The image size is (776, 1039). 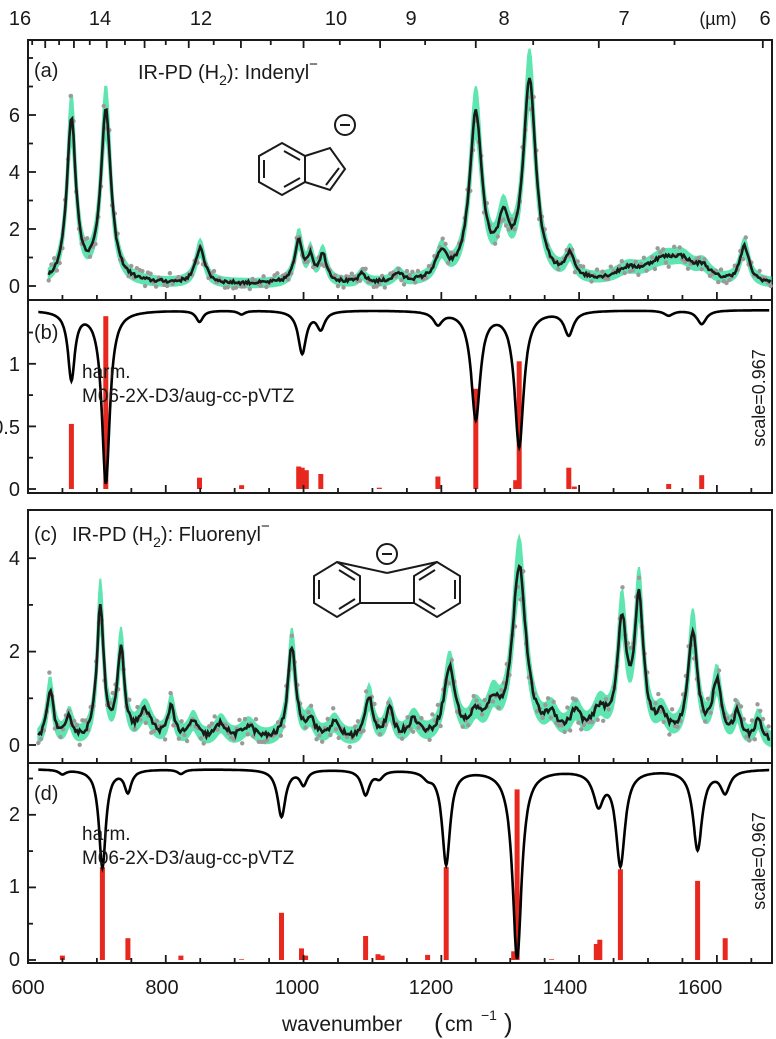 What do you see at coordinates (14, 173) in the screenshot?
I see `a-ytick-4: 4` at bounding box center [14, 173].